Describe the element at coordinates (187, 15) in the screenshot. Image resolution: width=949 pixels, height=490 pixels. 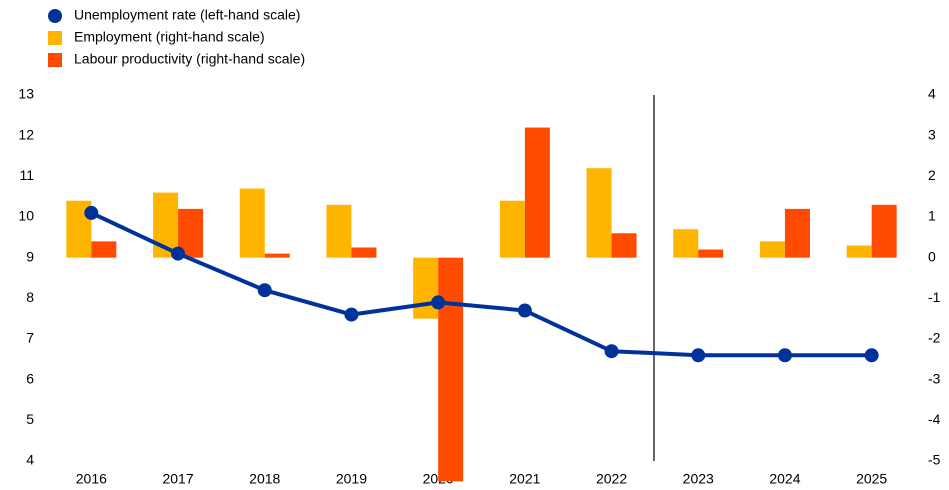
I see `legend-label: Unemployment rate (left-hand scale)` at that location.